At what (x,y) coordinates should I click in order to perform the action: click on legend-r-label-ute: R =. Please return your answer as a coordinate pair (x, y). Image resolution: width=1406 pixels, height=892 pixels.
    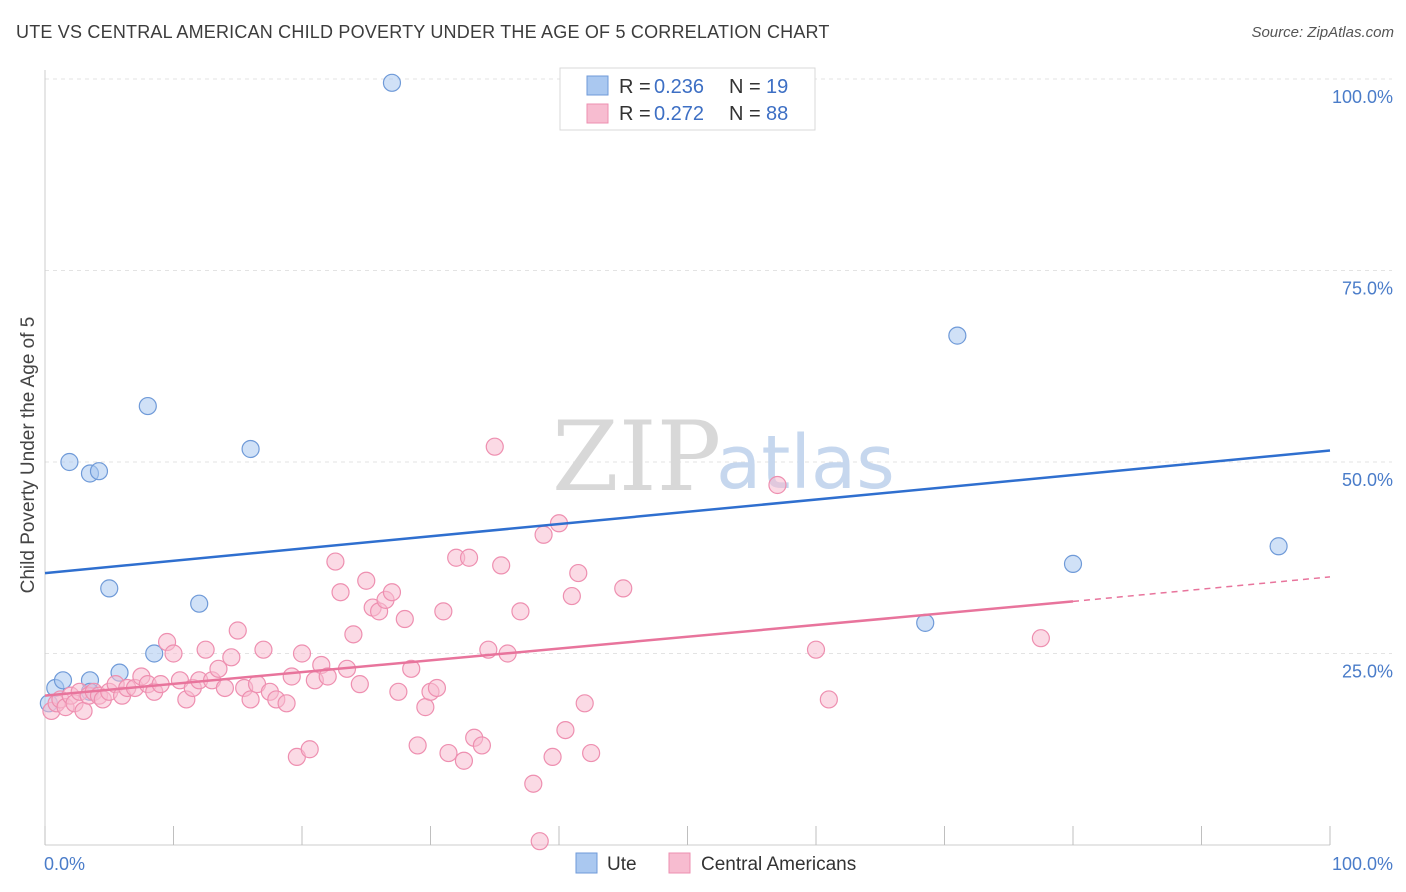
    Looking at the image, I should click on (635, 87).